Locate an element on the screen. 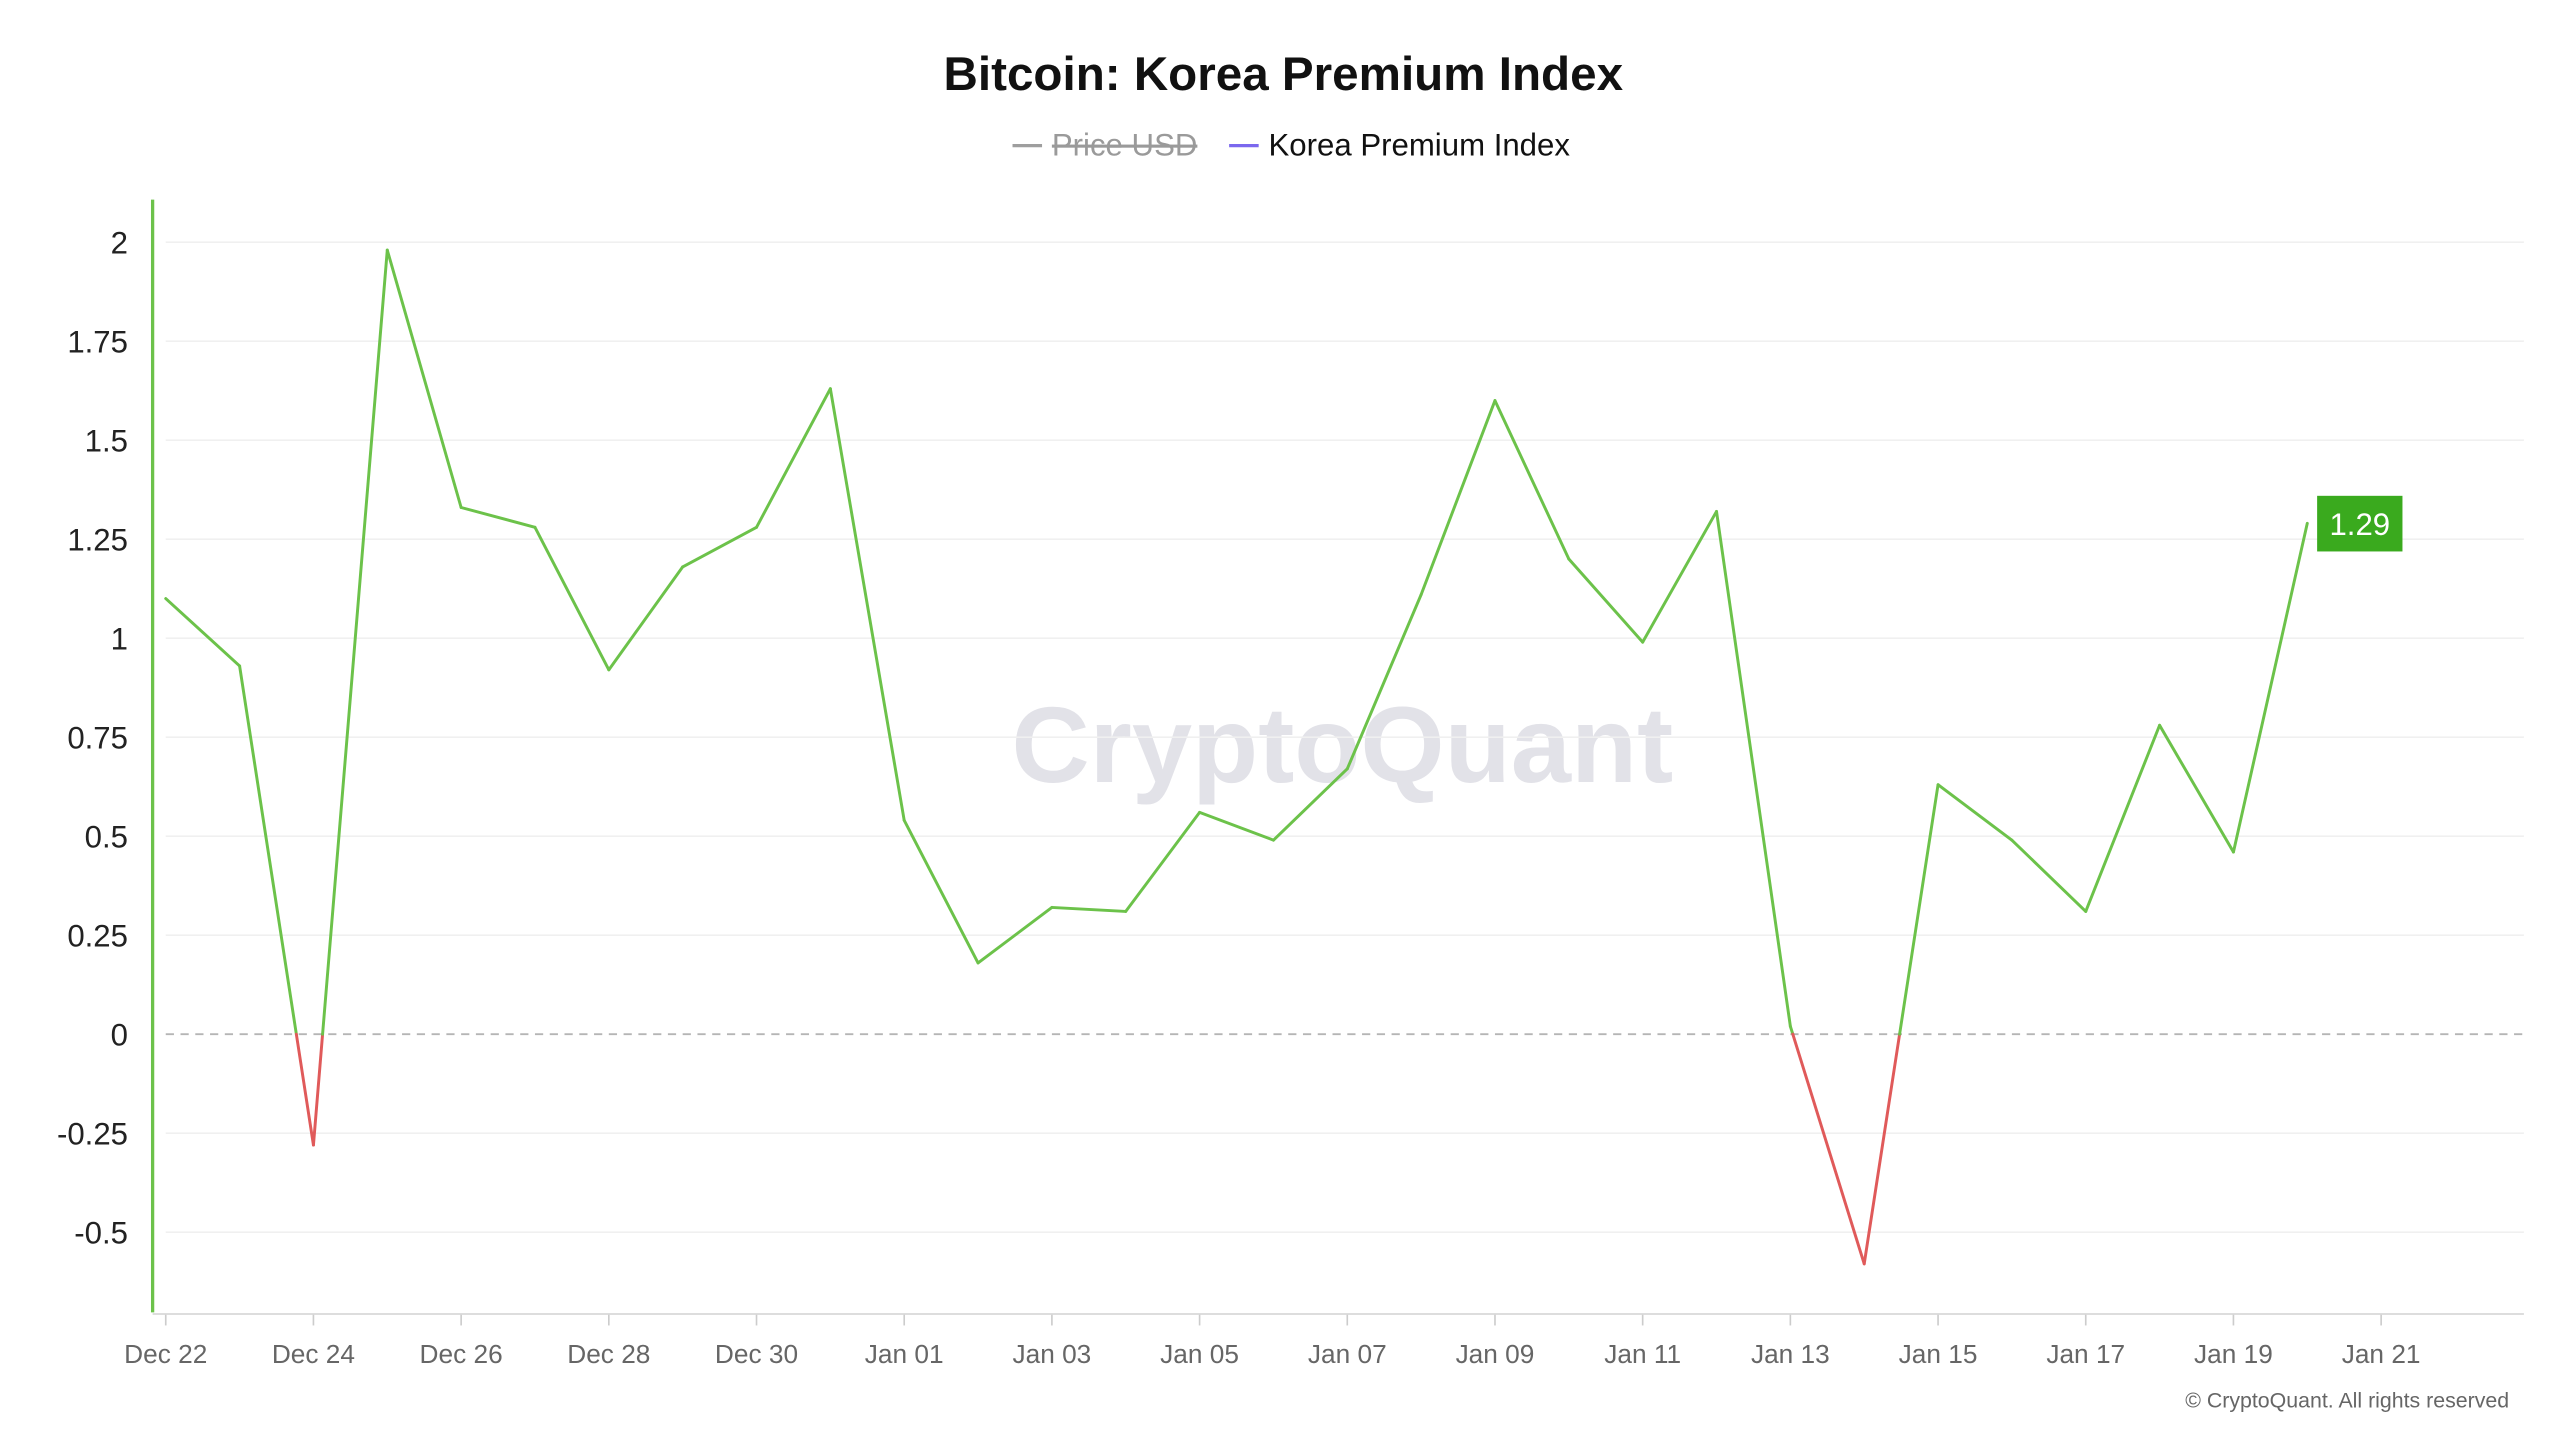  x-tick-label: Jan 21 is located at coordinates (2381, 1354).